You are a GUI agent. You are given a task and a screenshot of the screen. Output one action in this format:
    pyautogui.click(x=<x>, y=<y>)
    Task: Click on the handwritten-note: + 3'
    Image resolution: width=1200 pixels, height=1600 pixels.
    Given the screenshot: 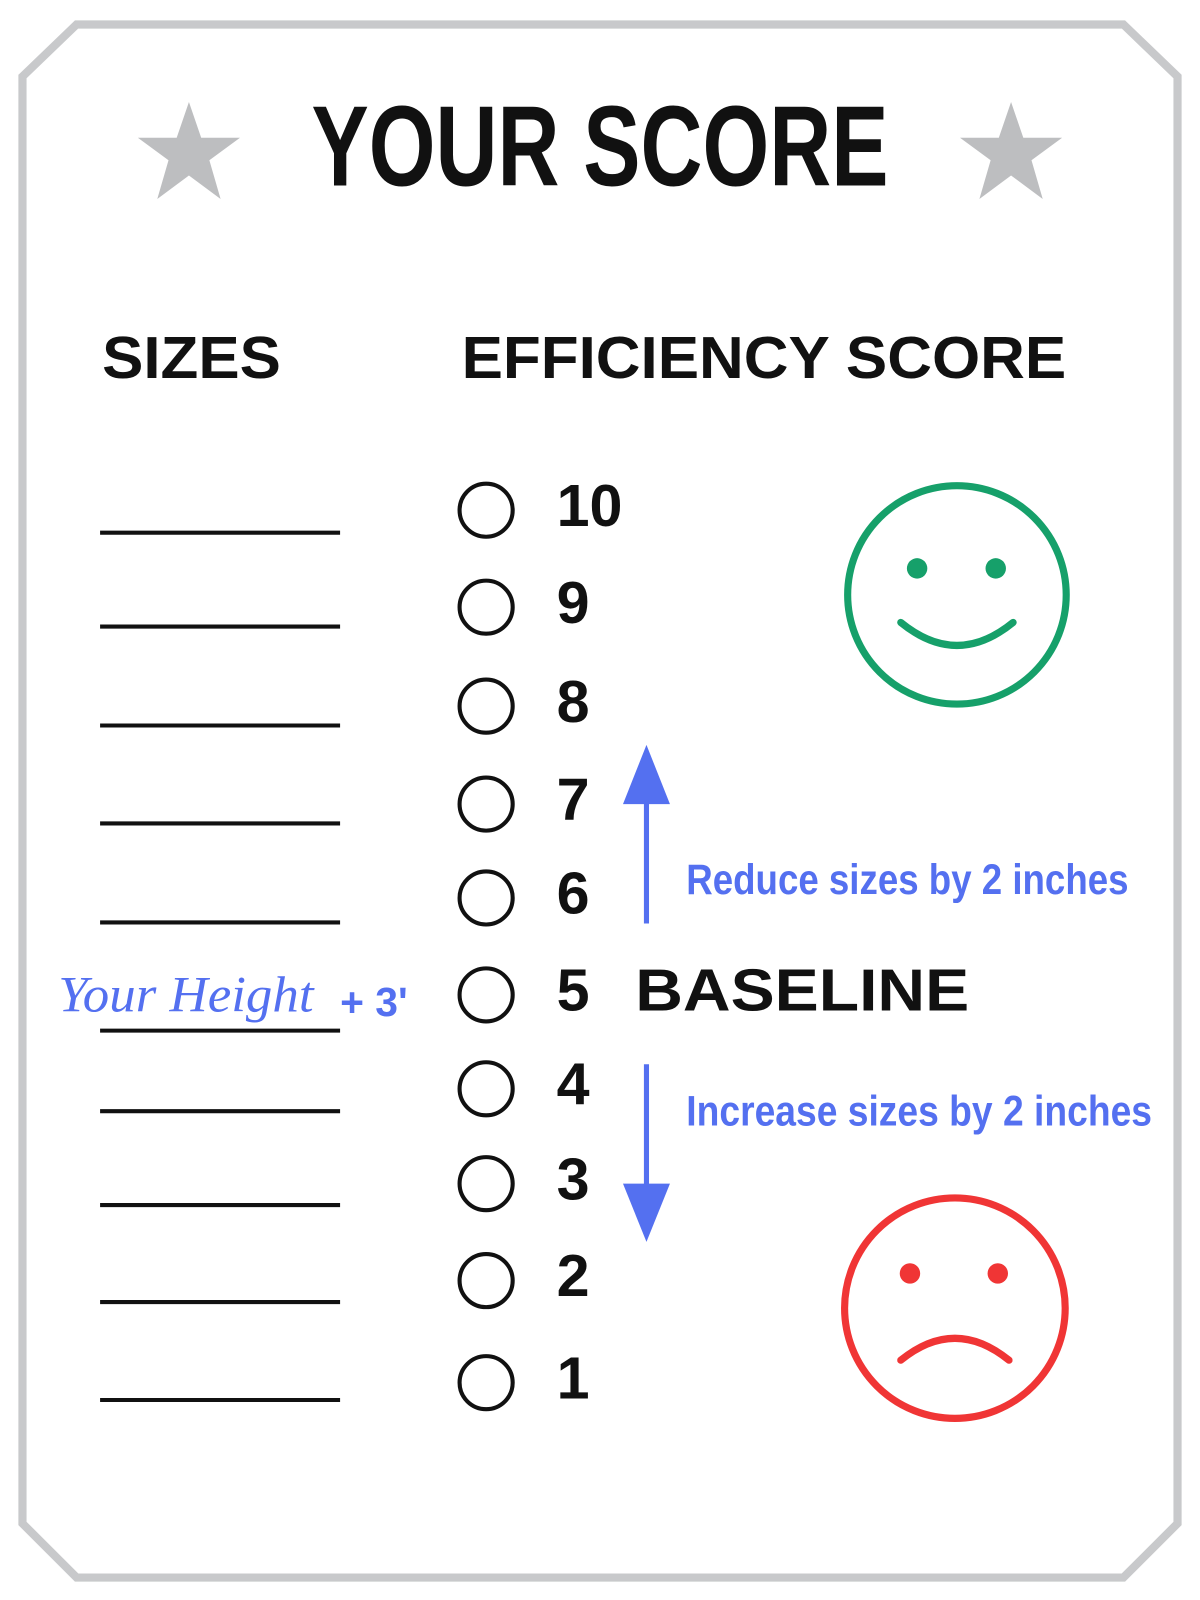 What is the action you would take?
    pyautogui.click(x=374, y=1002)
    